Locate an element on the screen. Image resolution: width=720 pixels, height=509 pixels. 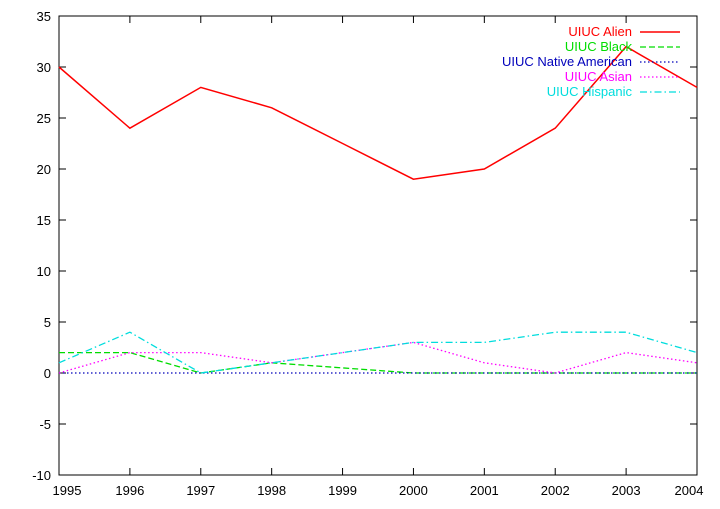
x-tick-label: 1995 is located at coordinates (67, 490).